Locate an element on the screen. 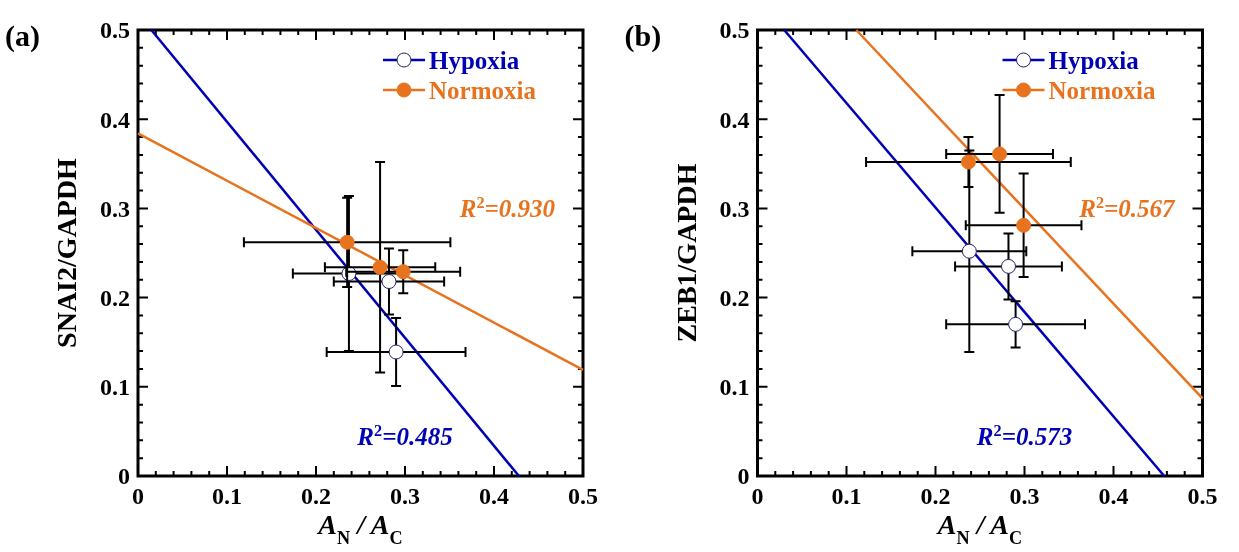 The height and width of the screenshot is (552, 1239). annotation: R$^{2}$=0.930 is located at coordinates (507, 208).